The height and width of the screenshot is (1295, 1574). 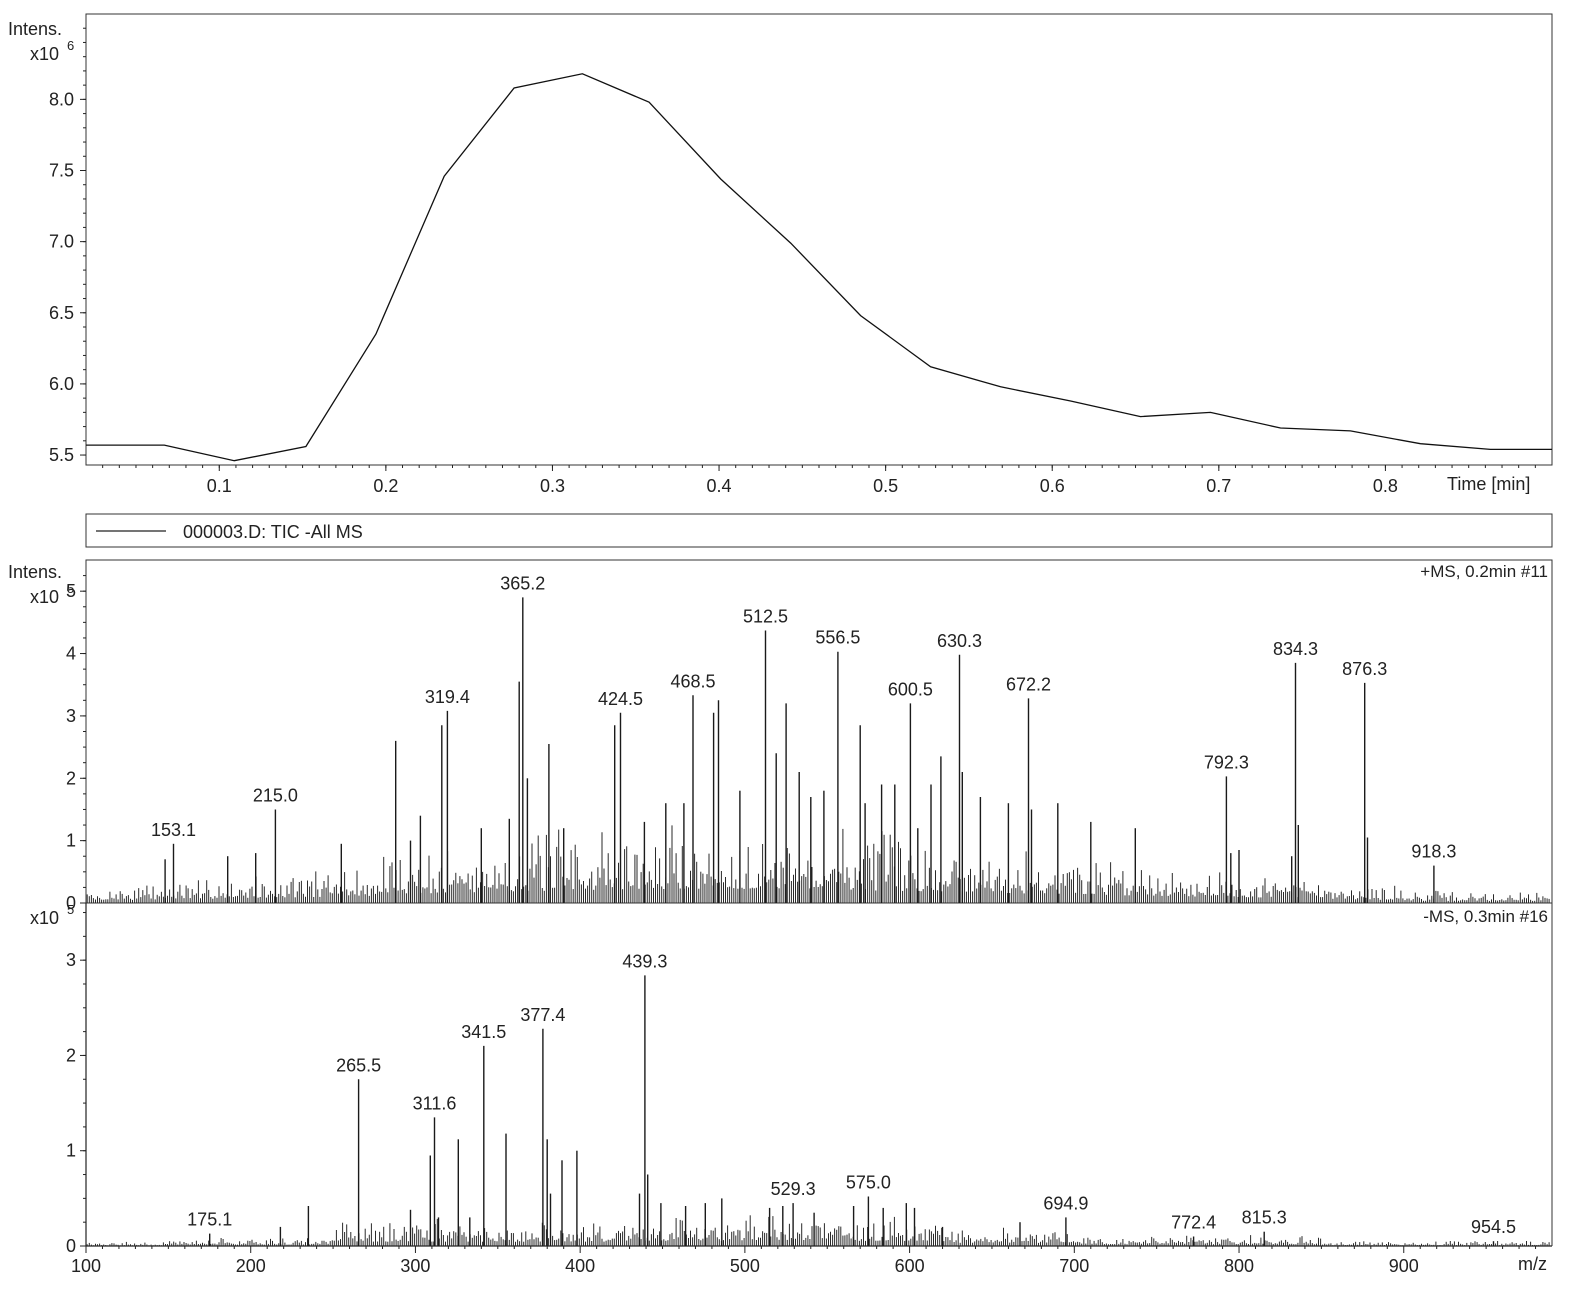 What do you see at coordinates (173, 830) in the screenshot?
I see `positive-ms-peak-label: 153.1` at bounding box center [173, 830].